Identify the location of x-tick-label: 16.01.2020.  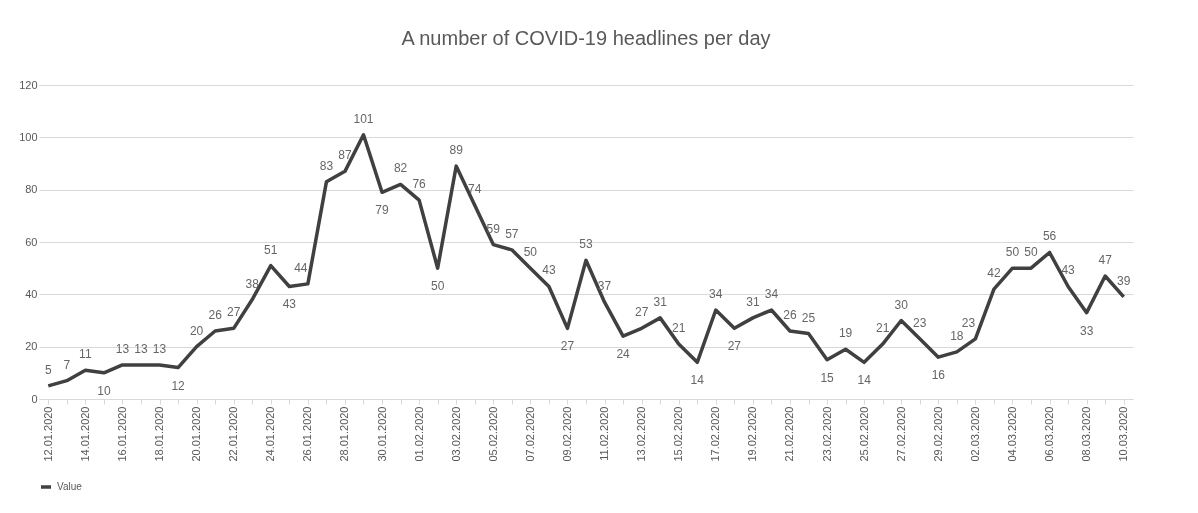
(121, 434).